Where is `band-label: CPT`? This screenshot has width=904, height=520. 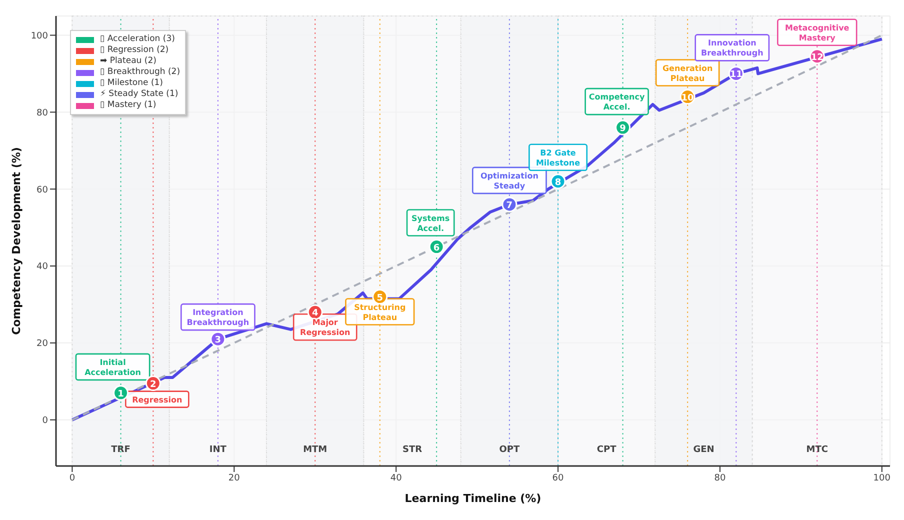
band-label: CPT is located at coordinates (607, 450).